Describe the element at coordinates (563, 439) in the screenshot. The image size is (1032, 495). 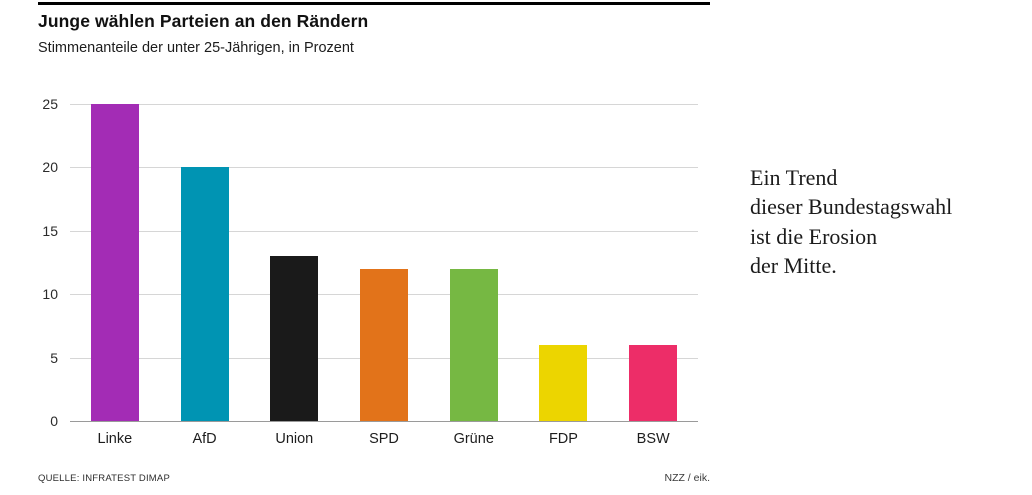
I see `x-tick-label: FDP` at that location.